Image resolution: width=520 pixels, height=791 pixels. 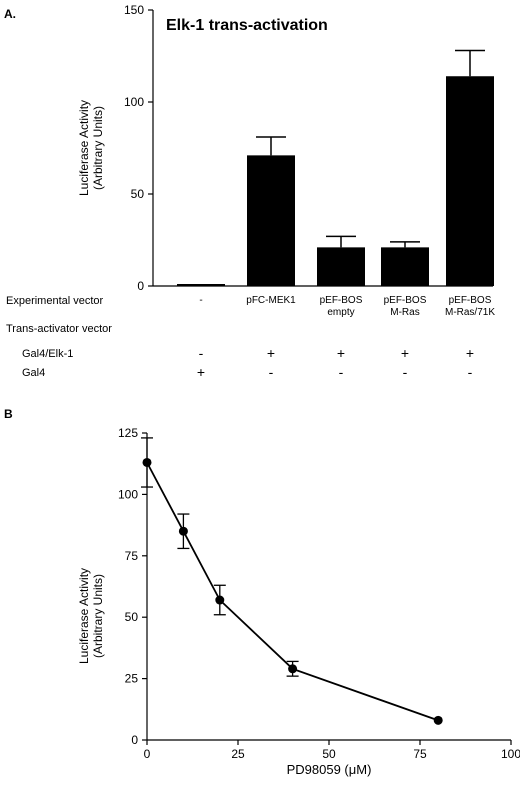 I want to click on panel-b-y-tick-label: 125, so click(x=128, y=433).